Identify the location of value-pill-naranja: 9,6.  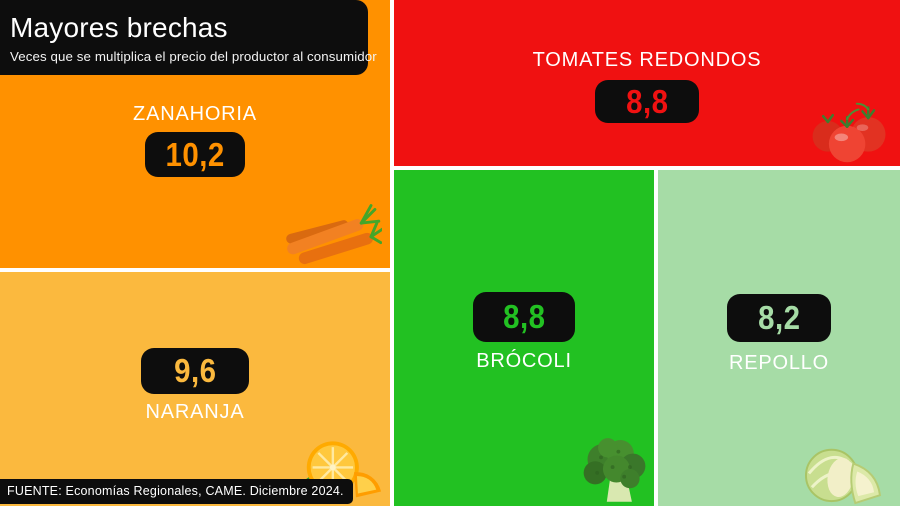
(195, 371).